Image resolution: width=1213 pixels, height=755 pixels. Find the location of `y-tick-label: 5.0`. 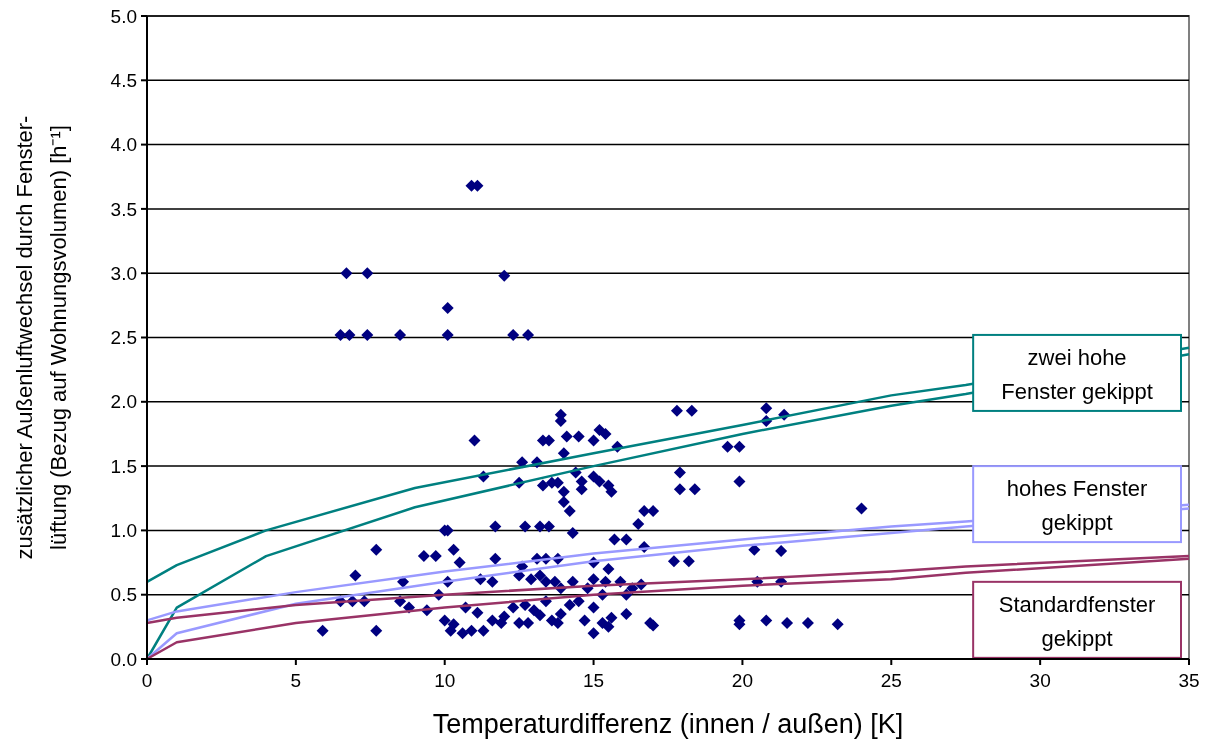

y-tick-label: 5.0 is located at coordinates (123, 16).